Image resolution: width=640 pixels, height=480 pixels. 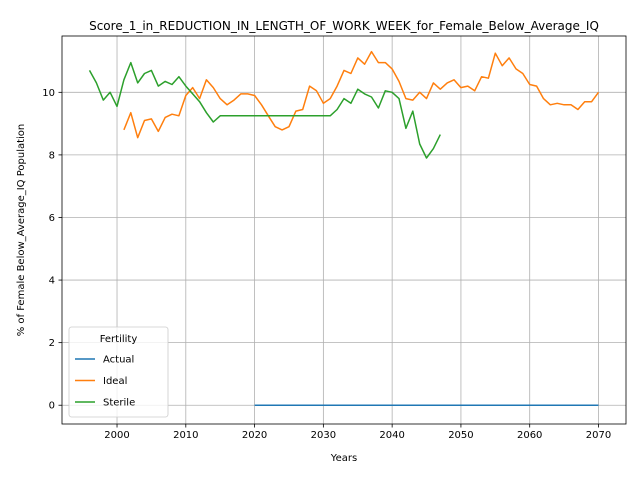 I want to click on y-tick-label: 10, so click(x=48, y=93).